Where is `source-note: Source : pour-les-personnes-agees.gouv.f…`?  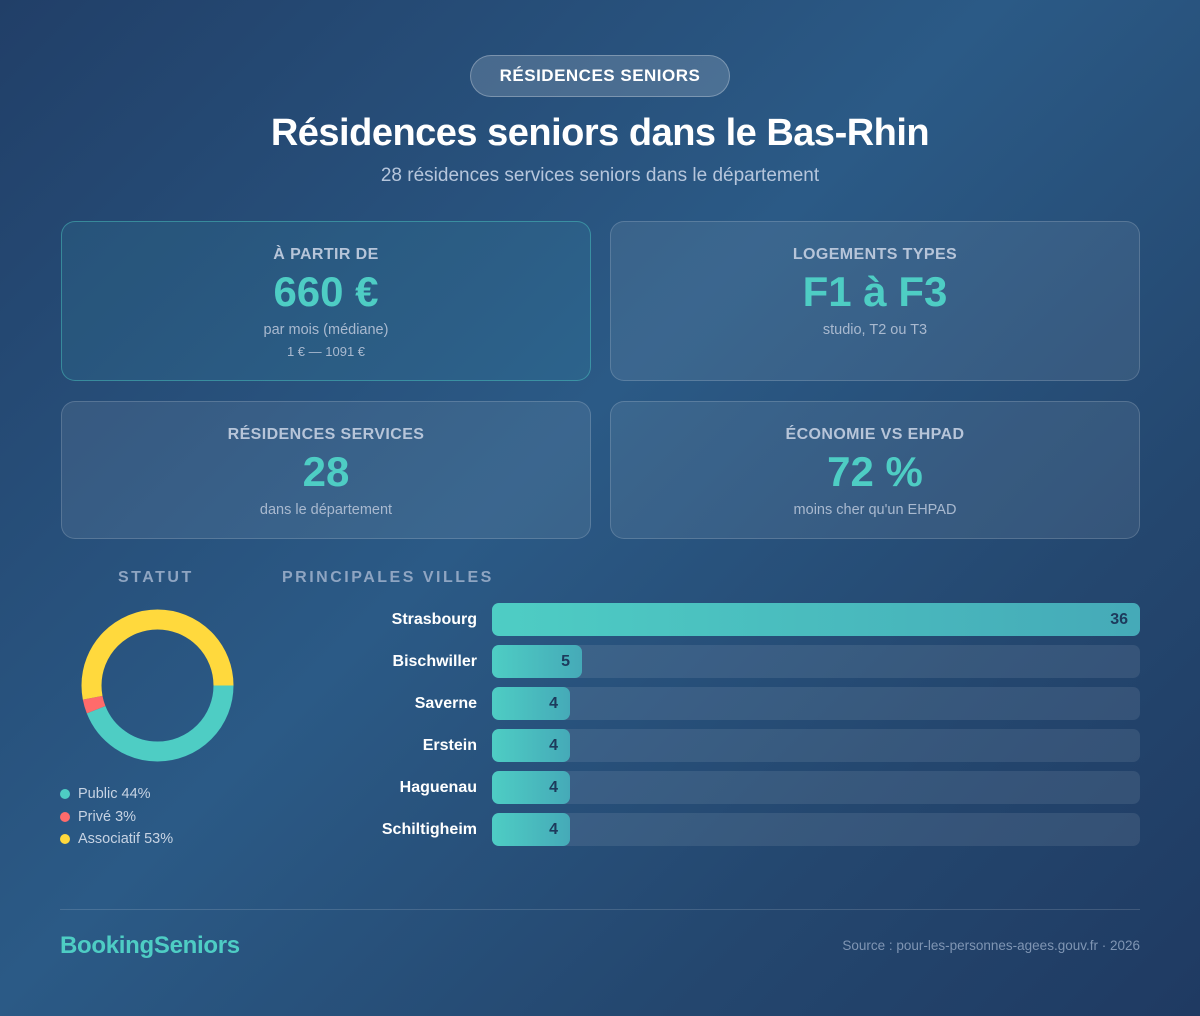 source-note: Source : pour-les-personnes-agees.gouv.f… is located at coordinates (991, 945).